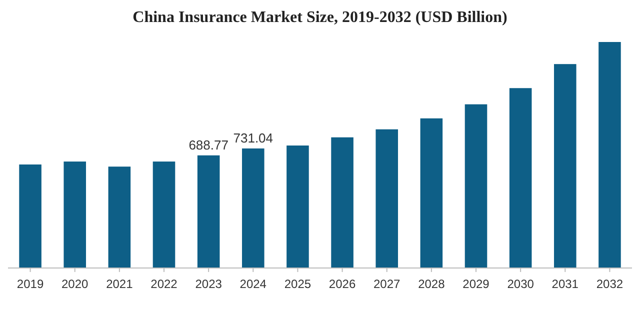  What do you see at coordinates (208, 284) in the screenshot?
I see `x-tick-label: 2023` at bounding box center [208, 284].